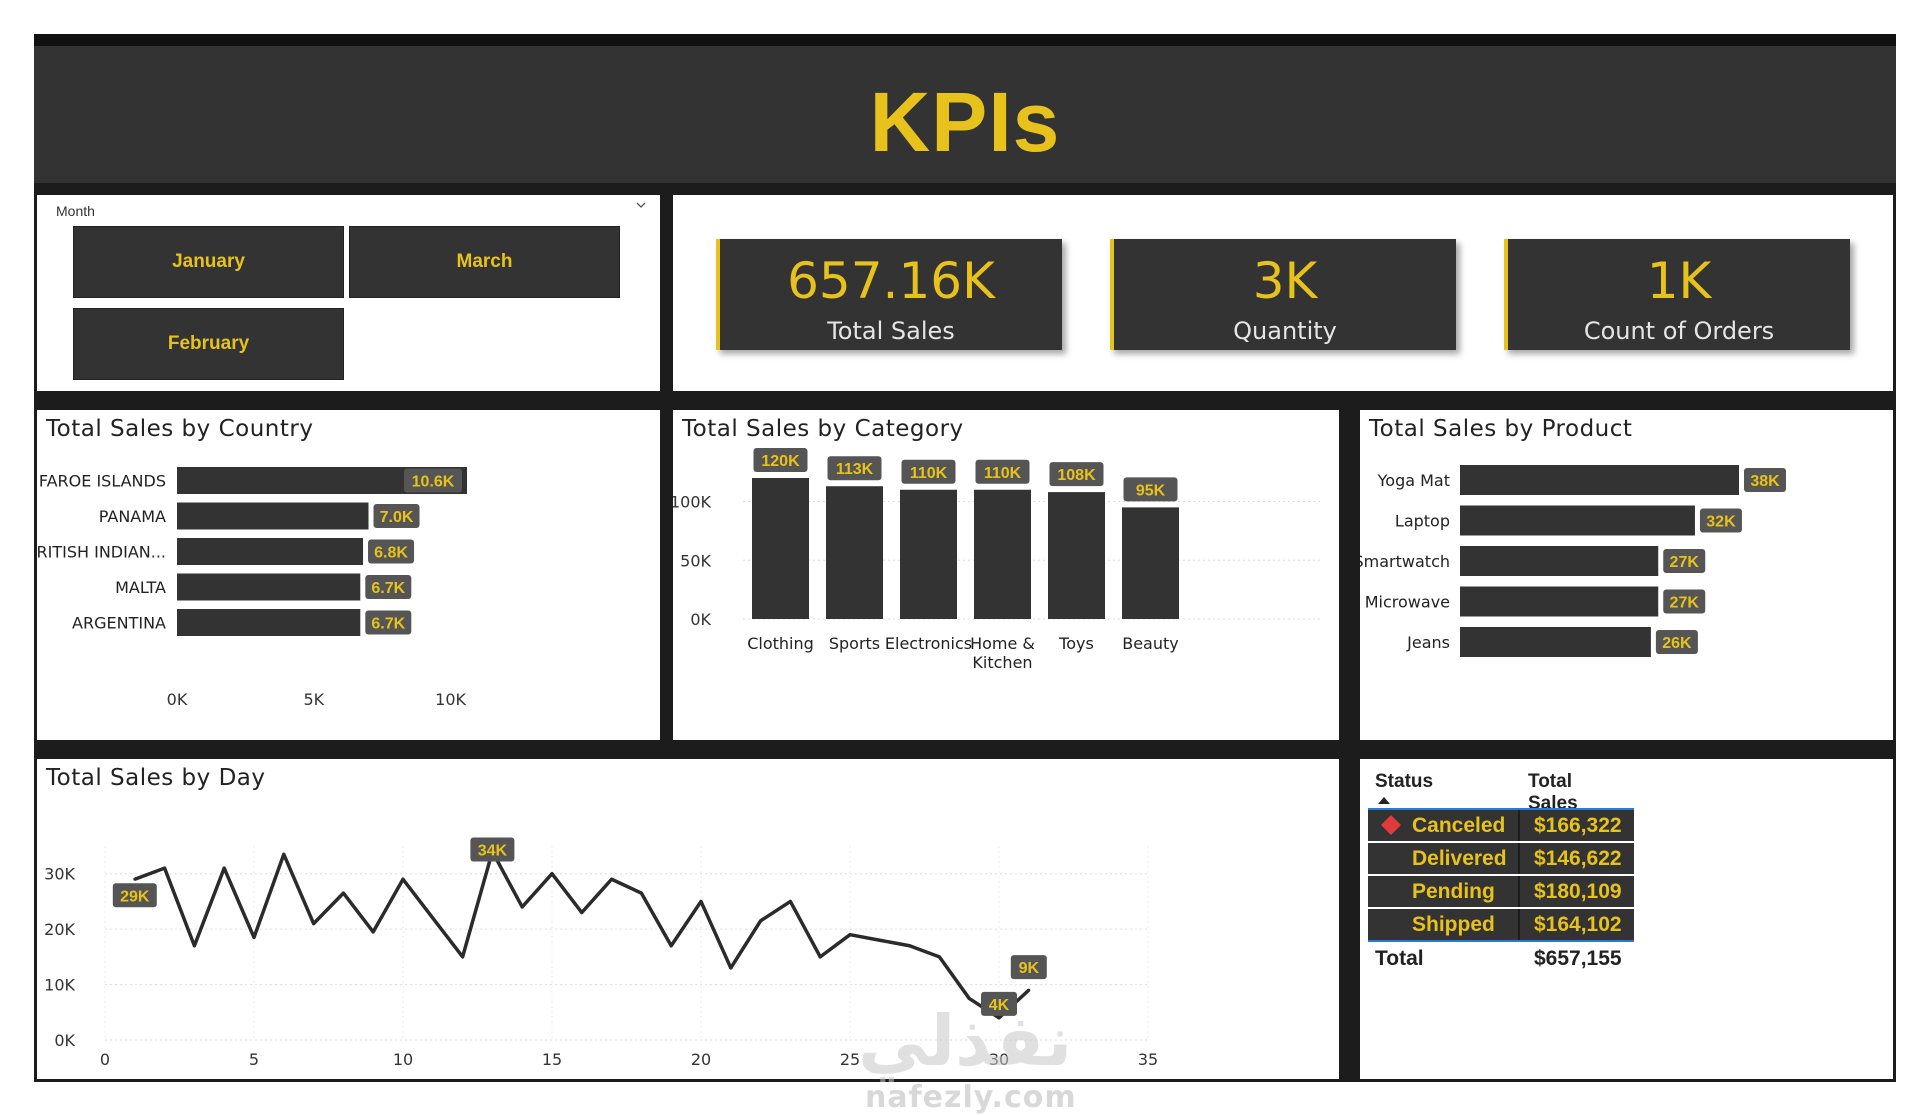  I want to click on category-label: Electronics, so click(928, 643).